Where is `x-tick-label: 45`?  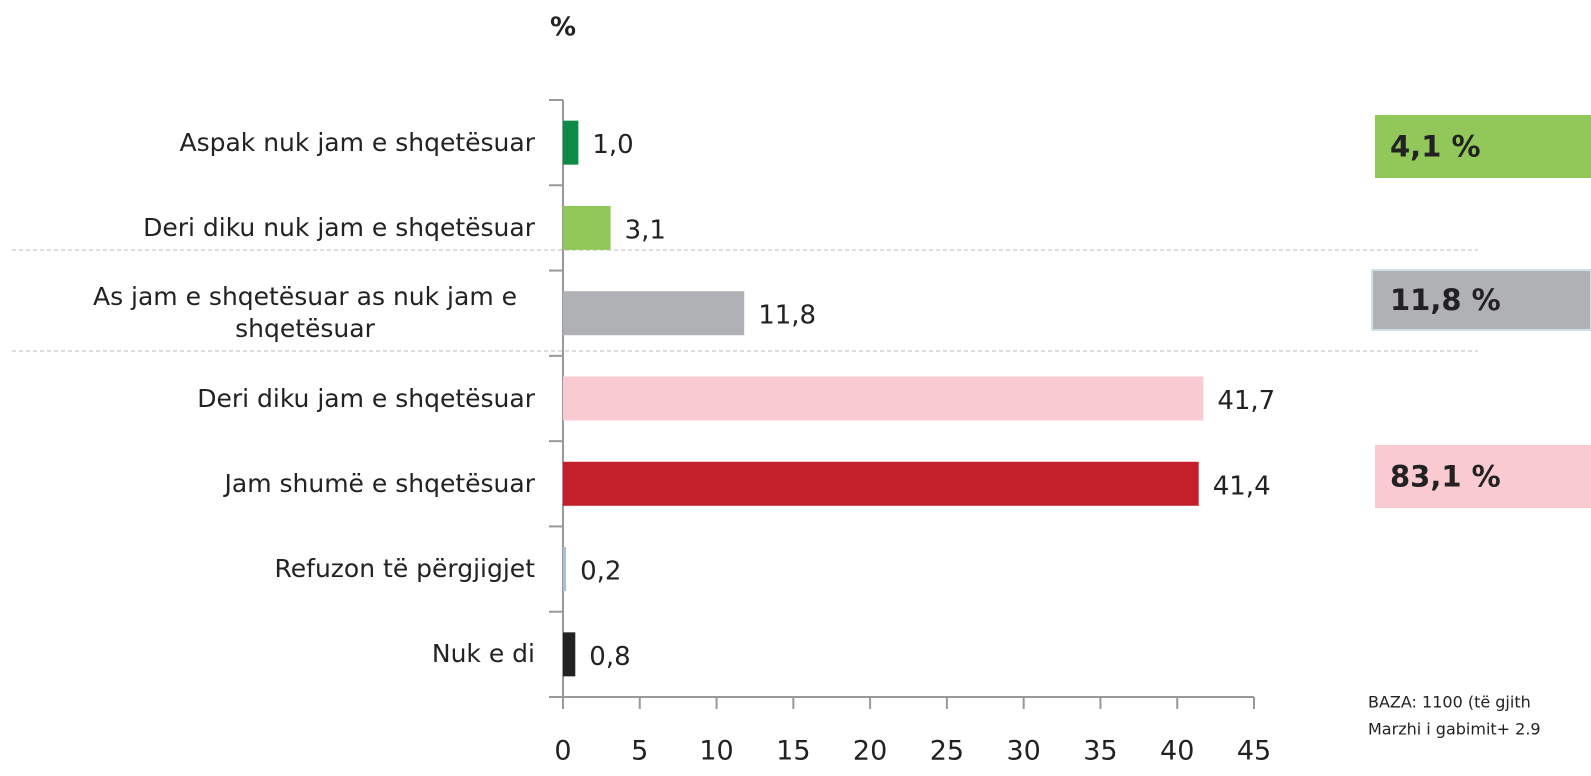 x-tick-label: 45 is located at coordinates (1254, 751).